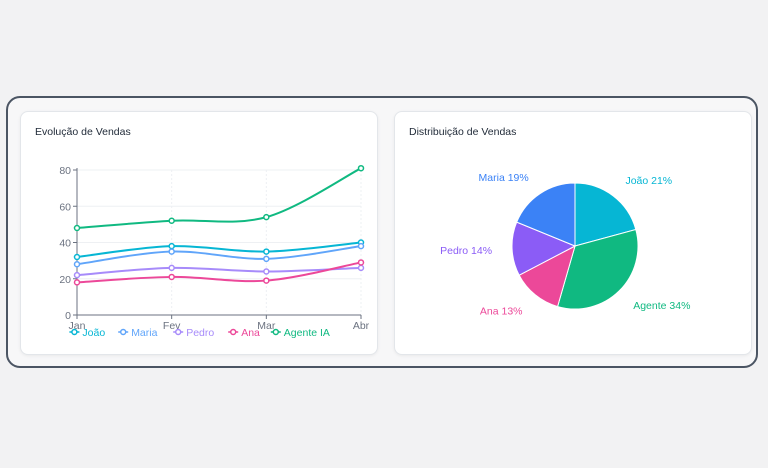  I want to click on pie-slice-label: Ana 13%, so click(501, 311).